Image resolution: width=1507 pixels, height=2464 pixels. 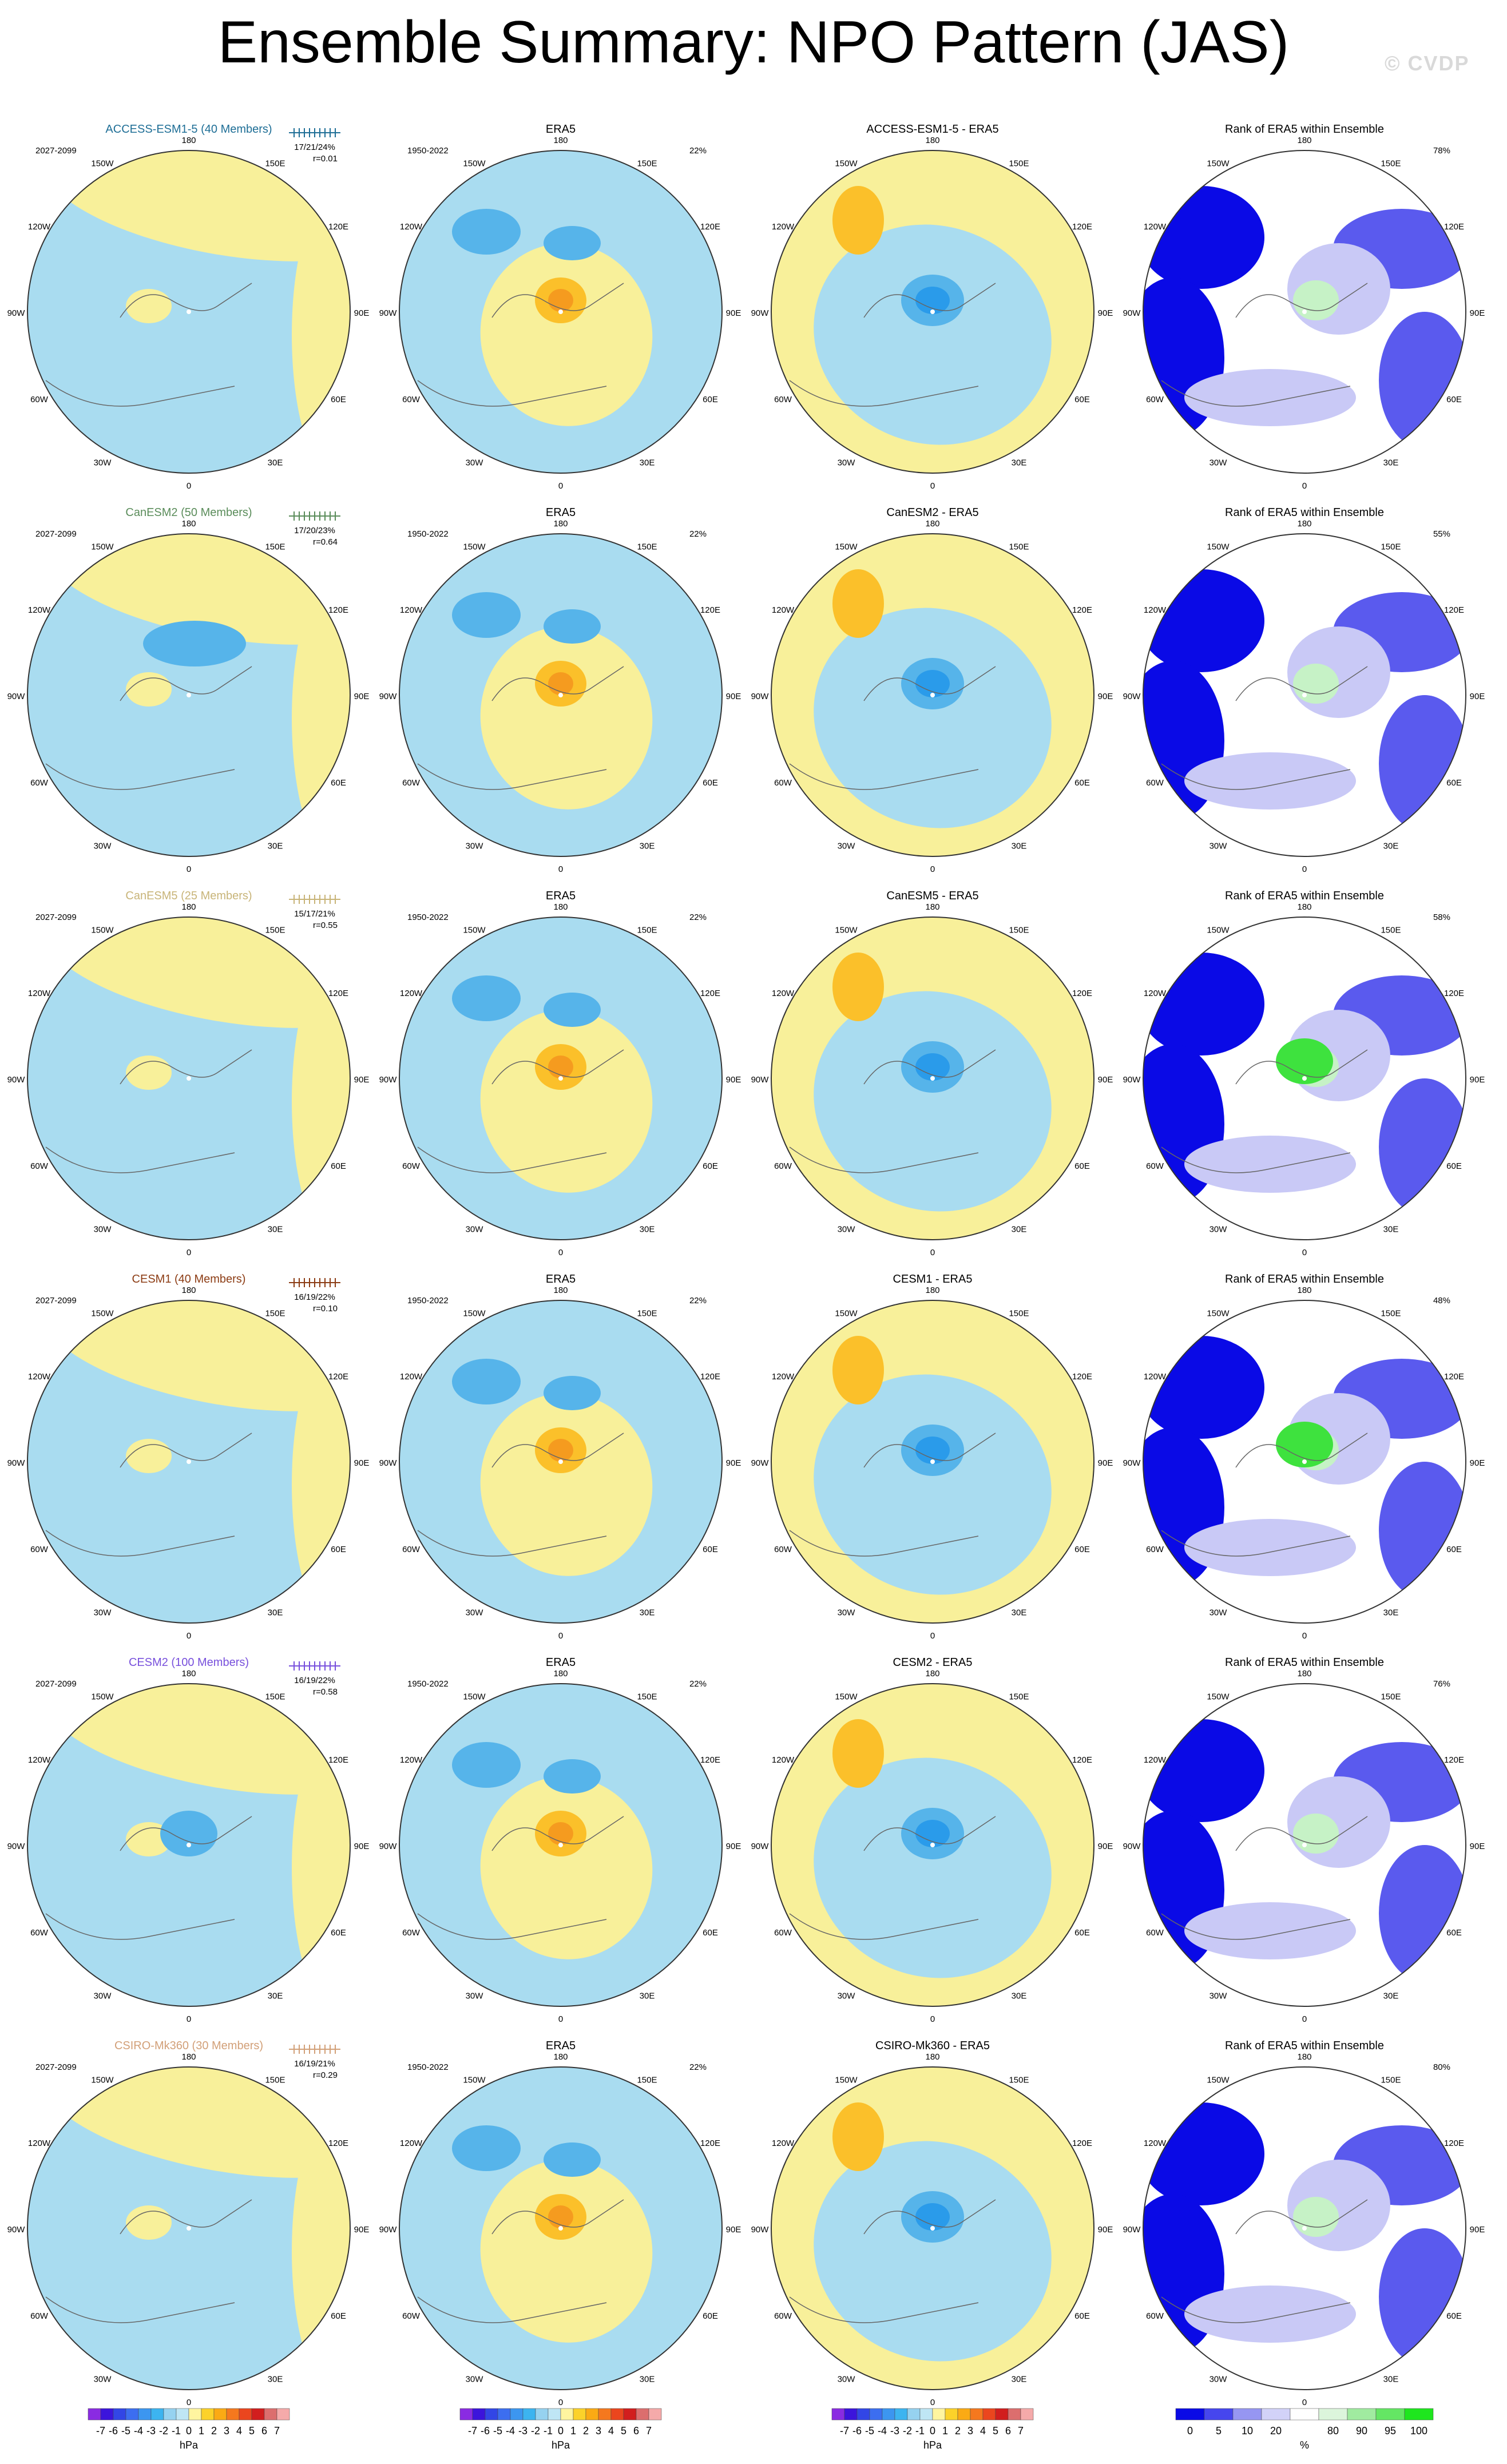 I want to click on rank-colorbar: 0 5 10 20 80 90 95 100%, so click(x=1304, y=2429).